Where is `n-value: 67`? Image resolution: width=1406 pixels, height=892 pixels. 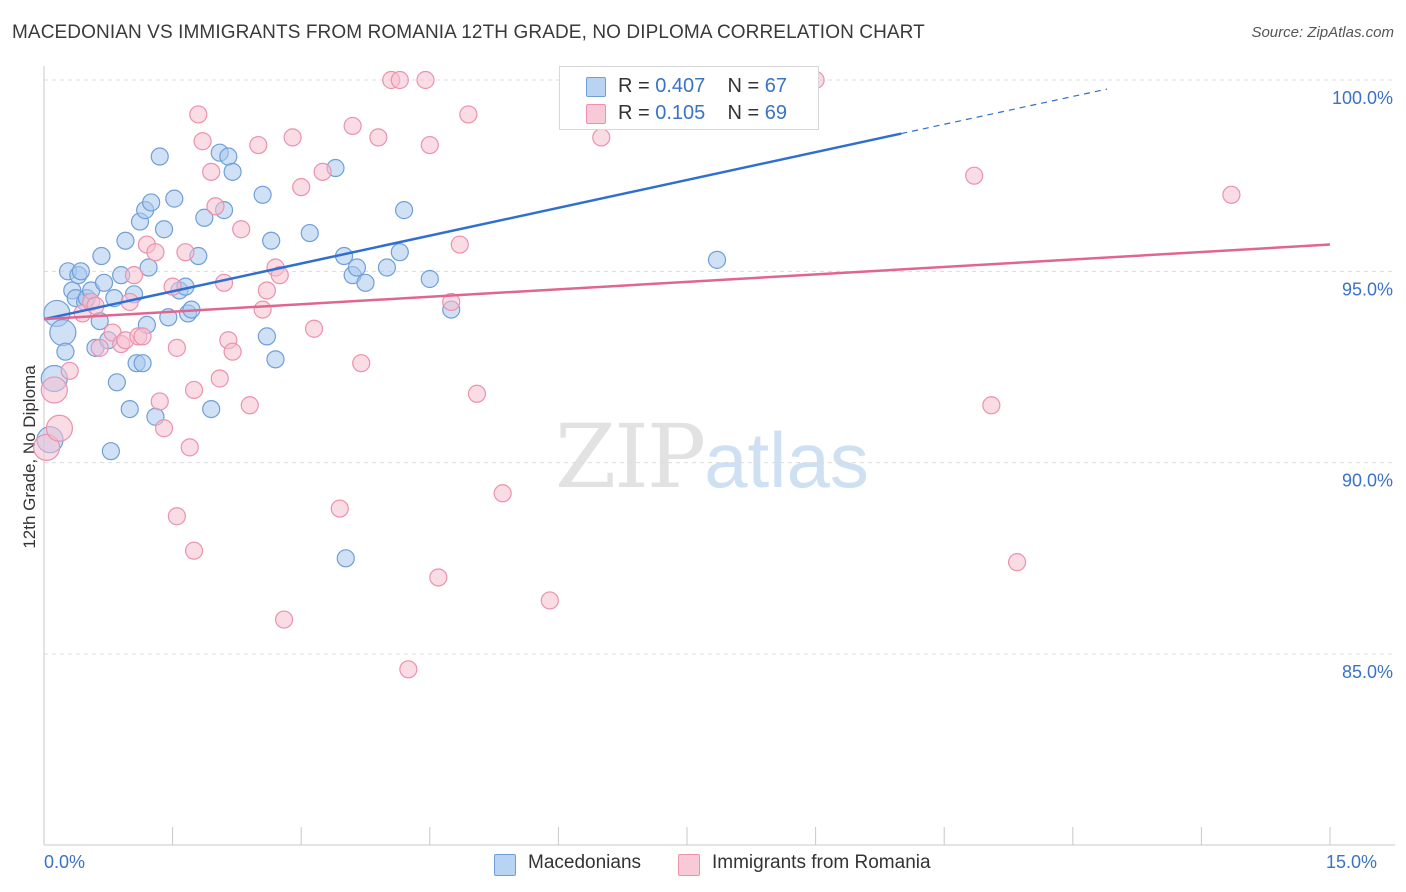 n-value: 67 is located at coordinates (776, 86).